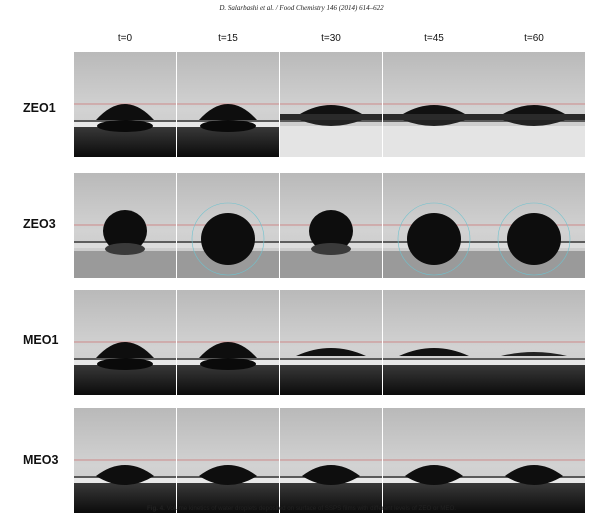  Describe the element at coordinates (41, 340) in the screenshot. I see `sample-label: MEO1` at that location.